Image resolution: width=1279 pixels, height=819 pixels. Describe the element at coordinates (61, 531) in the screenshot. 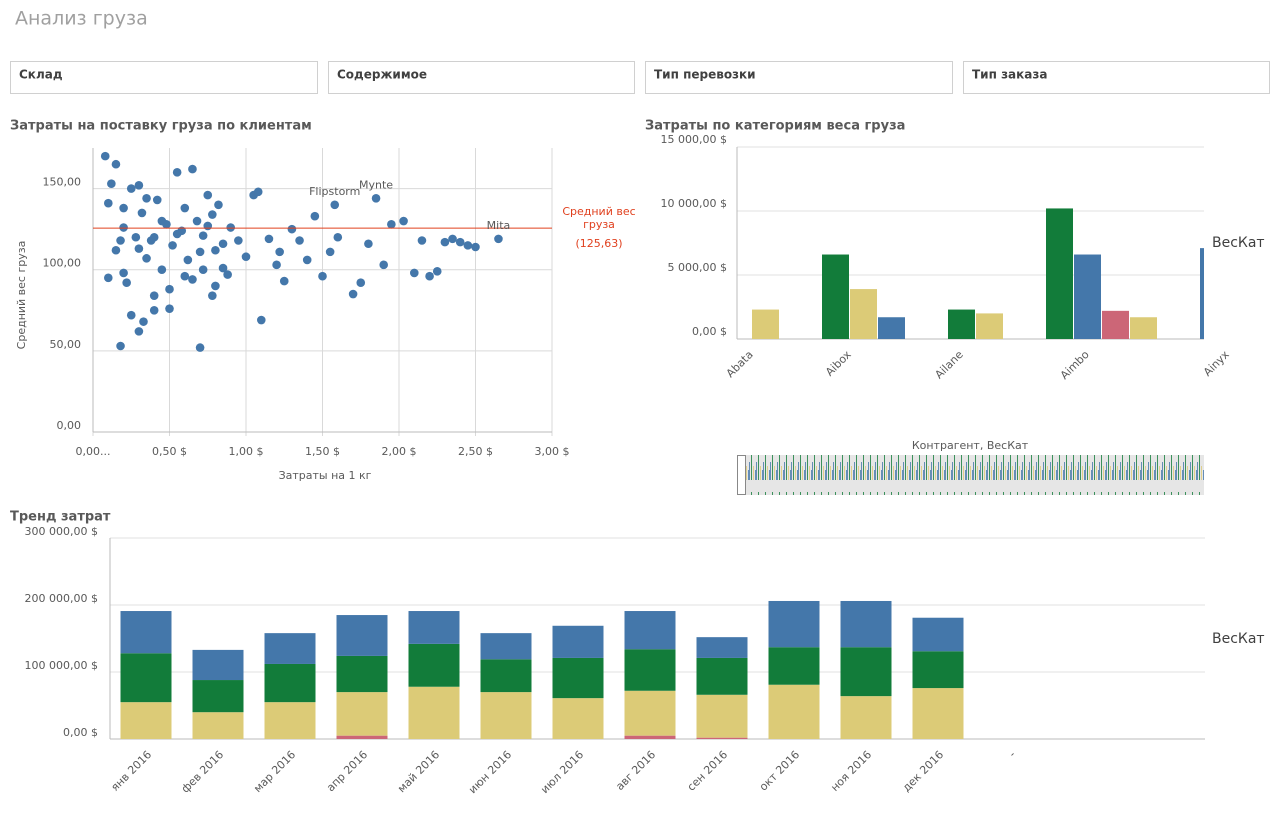

I see `y-tick-label: 300 000,00 $` at that location.